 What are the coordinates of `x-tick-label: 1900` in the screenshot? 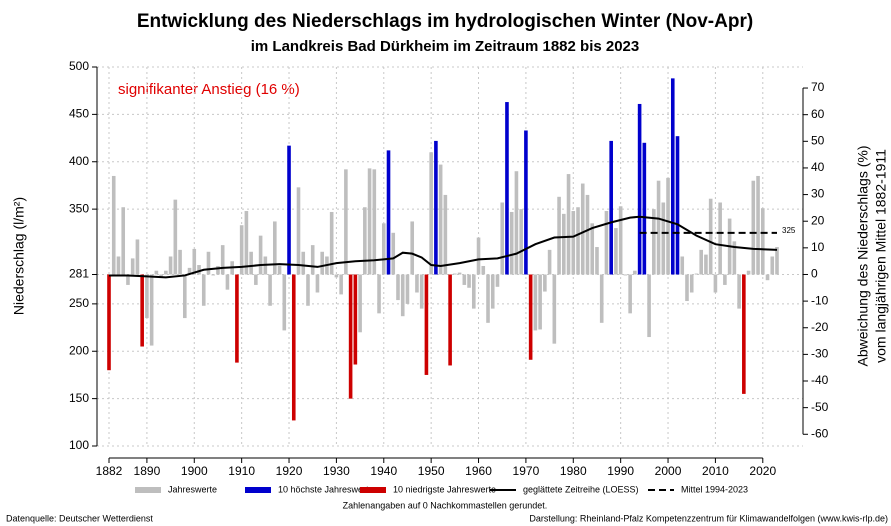 It's located at (194, 471).